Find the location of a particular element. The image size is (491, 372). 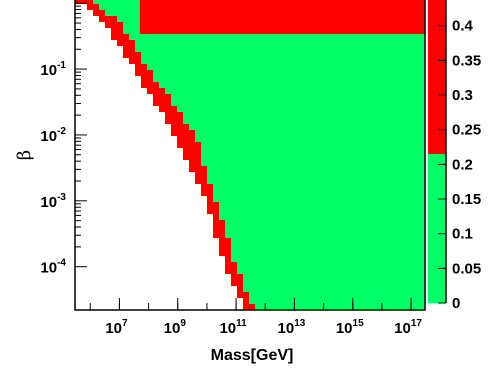

colorbar-tick-label: 0.3 is located at coordinates (462, 95).